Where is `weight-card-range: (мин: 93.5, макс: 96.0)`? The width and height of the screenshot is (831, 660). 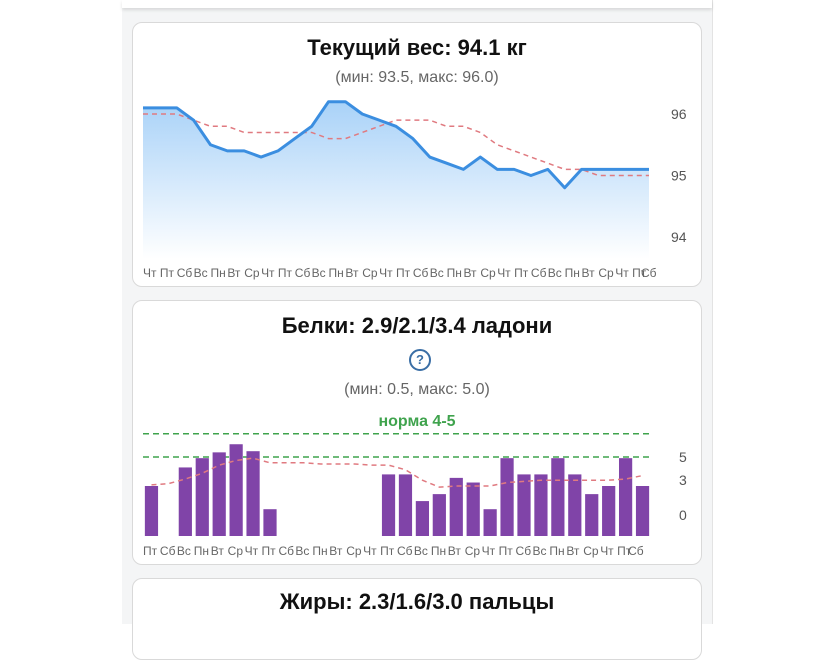
weight-card-range: (мин: 93.5, макс: 96.0) is located at coordinates (417, 77).